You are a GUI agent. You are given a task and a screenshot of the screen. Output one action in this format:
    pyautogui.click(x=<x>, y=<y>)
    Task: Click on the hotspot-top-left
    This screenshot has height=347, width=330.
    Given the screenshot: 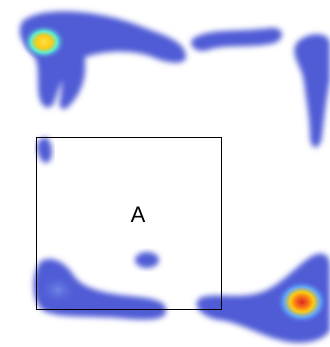 What is the action you would take?
    pyautogui.click(x=44, y=42)
    